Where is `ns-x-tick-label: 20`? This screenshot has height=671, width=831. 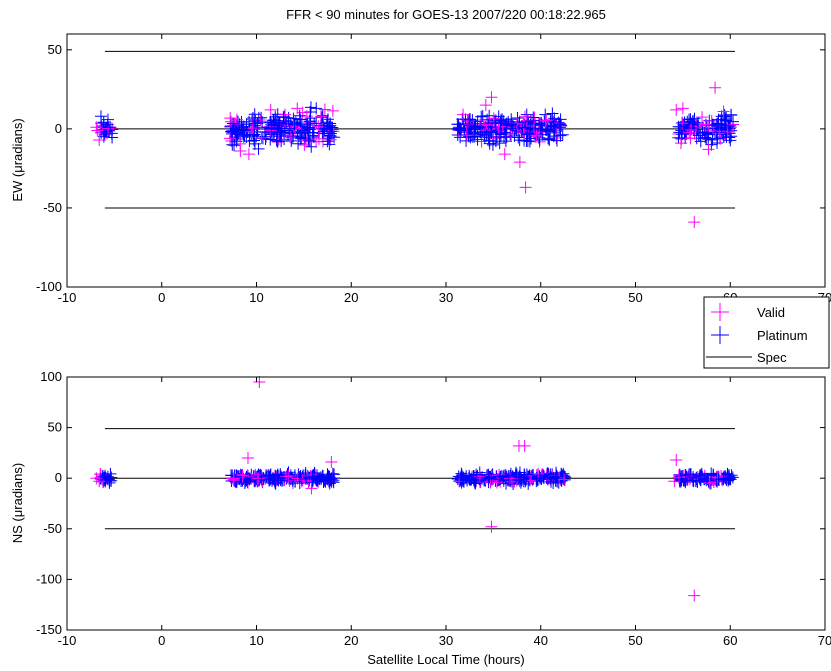 ns-x-tick-label: 20 is located at coordinates (351, 640).